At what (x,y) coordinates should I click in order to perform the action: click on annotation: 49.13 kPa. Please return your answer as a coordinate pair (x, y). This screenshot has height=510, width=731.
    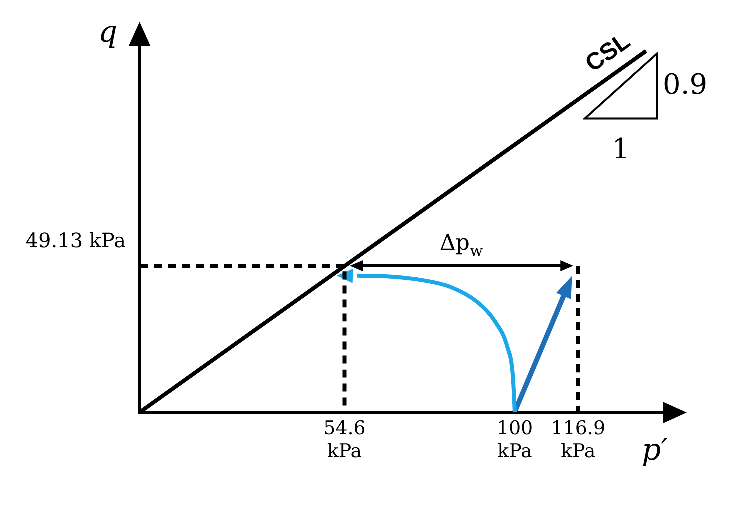
    Looking at the image, I should click on (76, 240).